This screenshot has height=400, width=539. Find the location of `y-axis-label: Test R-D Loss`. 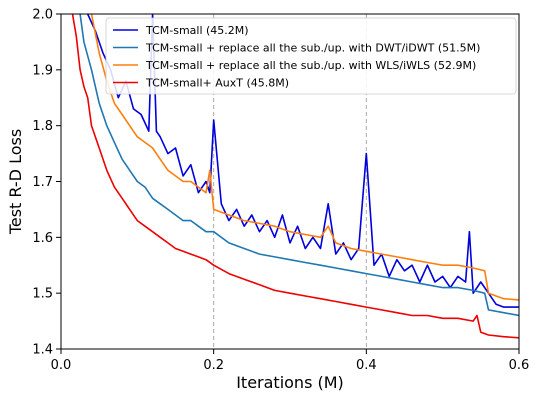

y-axis-label: Test R-D Loss is located at coordinates (15, 182).